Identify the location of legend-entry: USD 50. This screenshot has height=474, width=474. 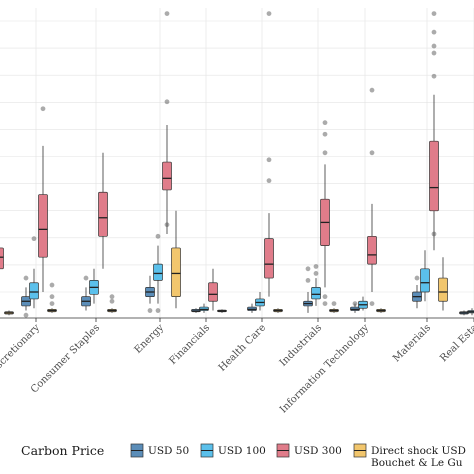
(159, 450).